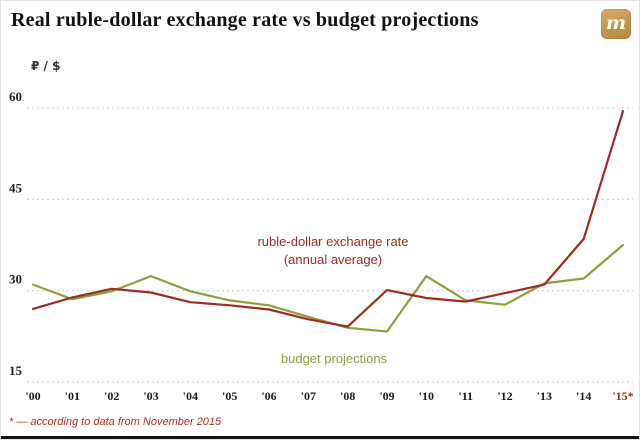  What do you see at coordinates (308, 396) in the screenshot?
I see `x-tick-label: '07` at bounding box center [308, 396].